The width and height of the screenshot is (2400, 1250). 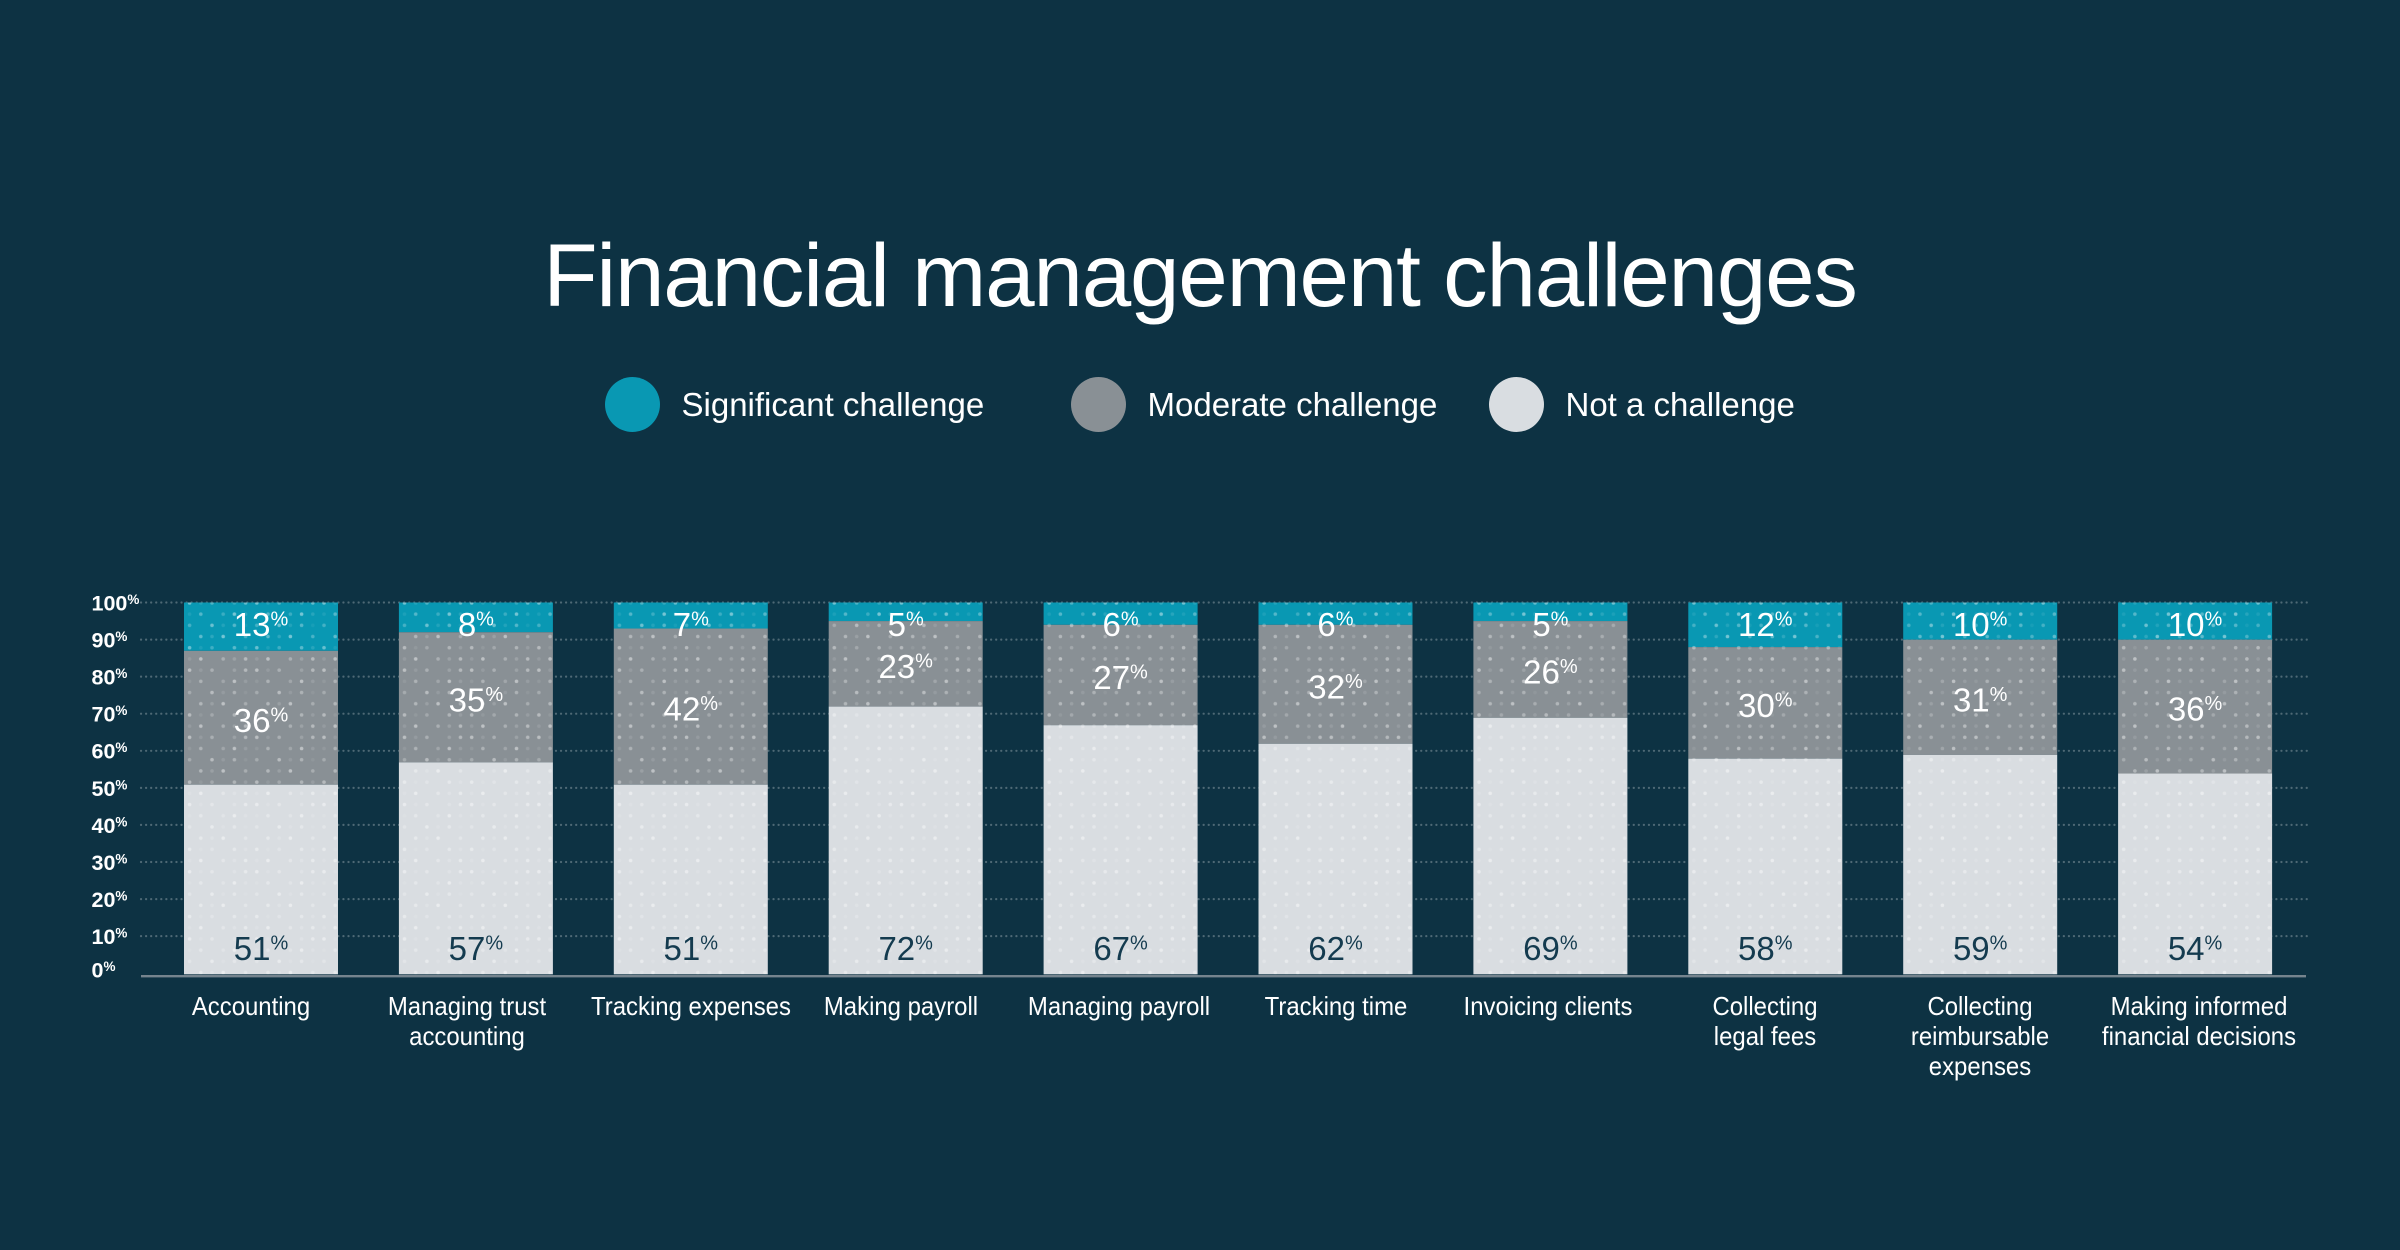 What do you see at coordinates (1550, 948) in the screenshot?
I see `svg-text: 69%` at bounding box center [1550, 948].